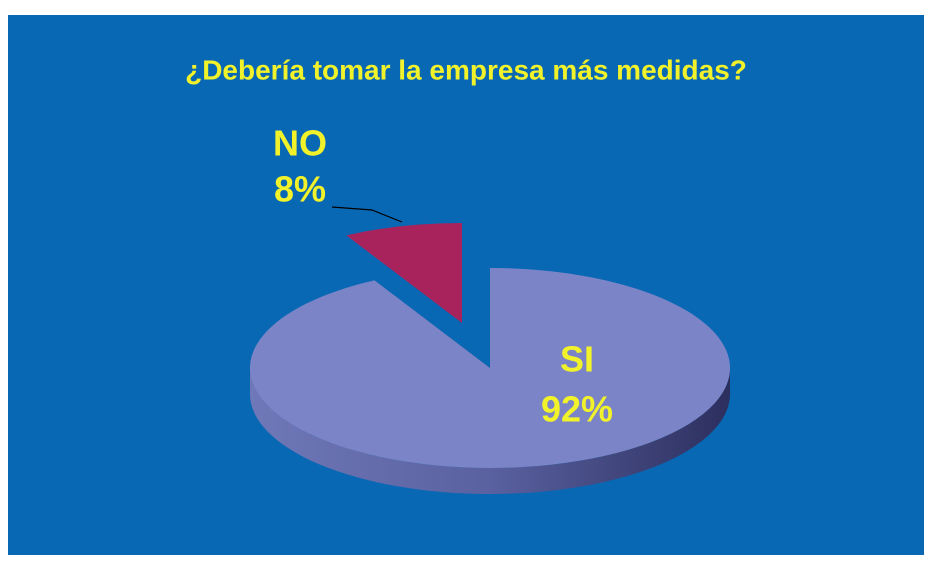 Image resolution: width=932 pixels, height=567 pixels. I want to click on slice, so click(404, 273).